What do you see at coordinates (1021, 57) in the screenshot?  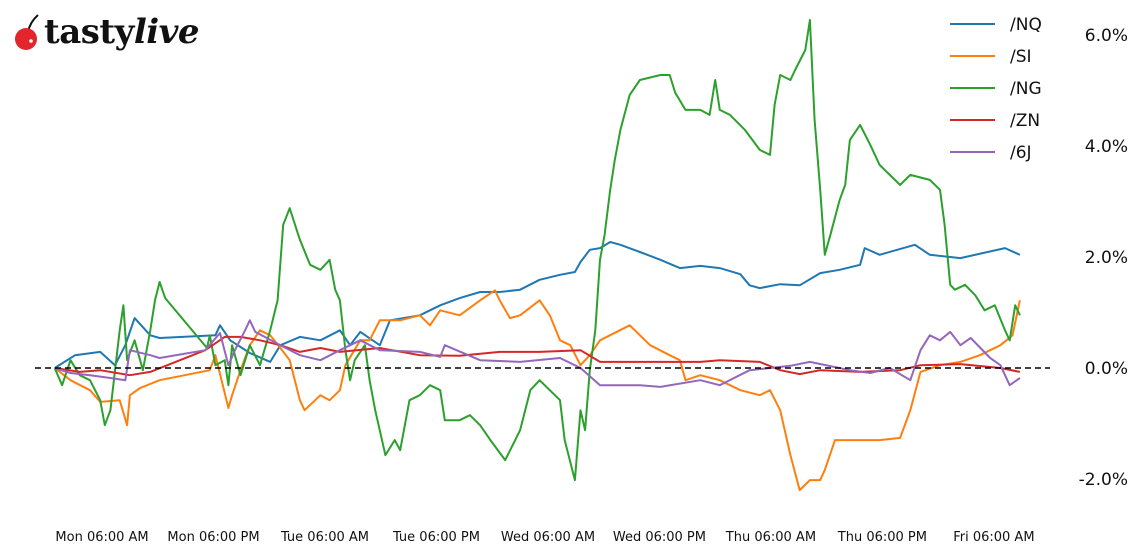 I see `legend-label: /SI` at bounding box center [1021, 57].